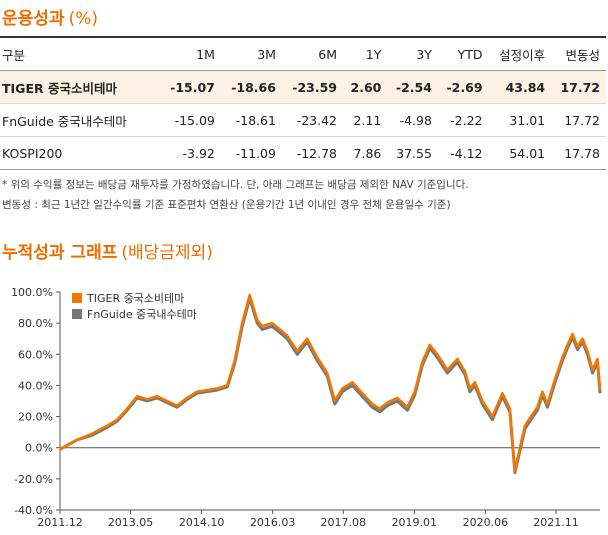 The image size is (608, 535). I want to click on column-header: 1Y, so click(373, 54).